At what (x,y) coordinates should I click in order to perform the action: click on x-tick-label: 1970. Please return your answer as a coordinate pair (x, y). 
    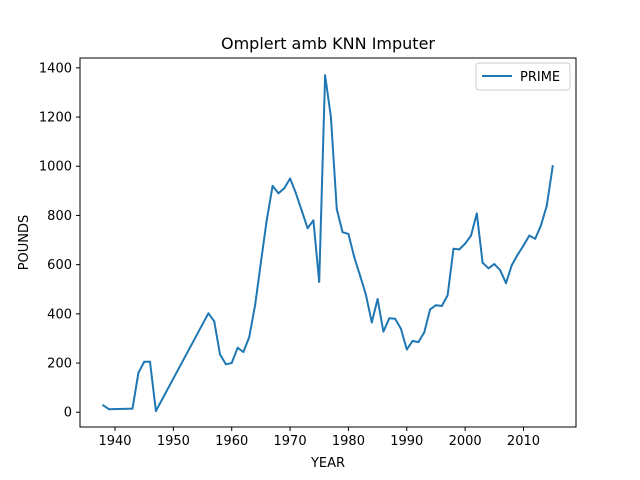
    Looking at the image, I should click on (290, 441).